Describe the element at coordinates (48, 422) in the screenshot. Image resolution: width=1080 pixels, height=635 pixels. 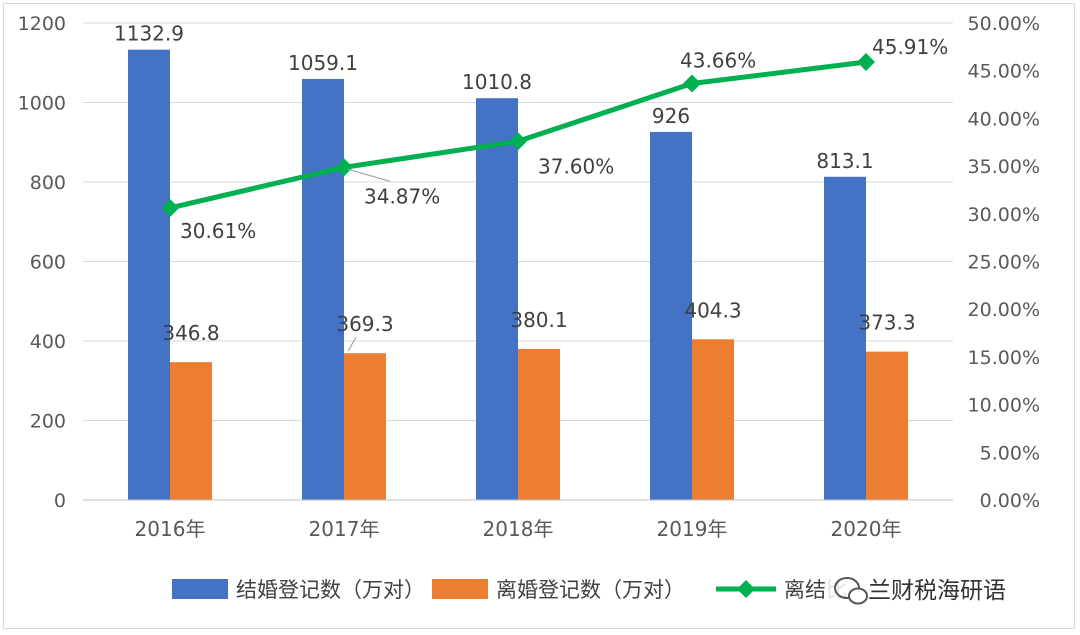
I see `y-left-tick: 200` at that location.